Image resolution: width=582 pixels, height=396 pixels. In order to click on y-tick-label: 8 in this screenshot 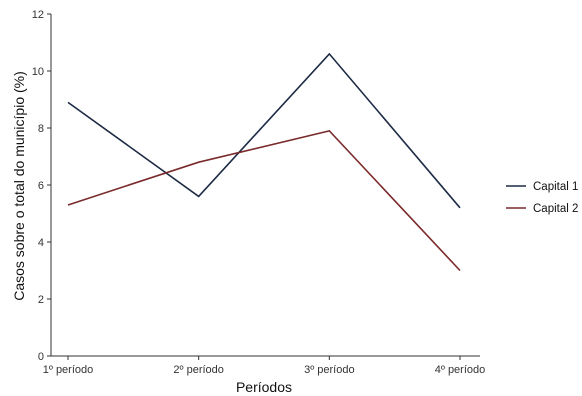, I will do `click(41, 129)`.